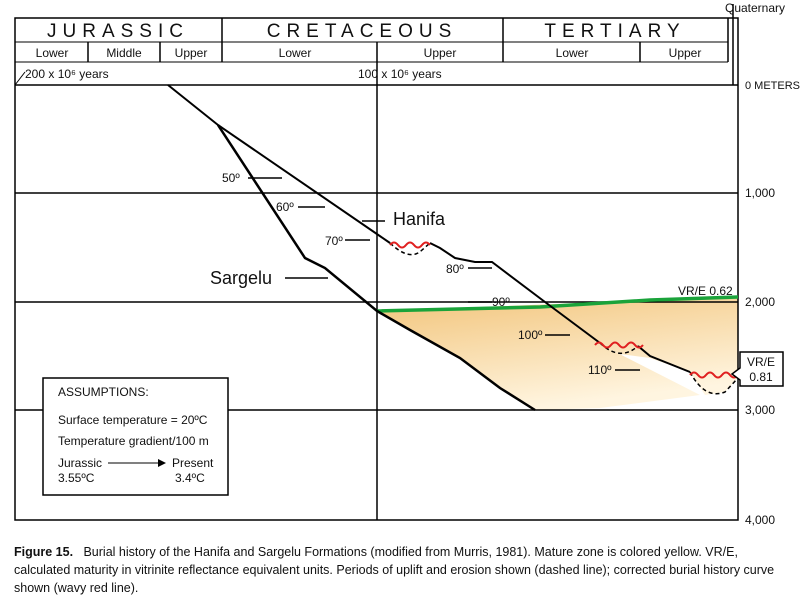 The width and height of the screenshot is (800, 604). I want to click on arrow-head, so click(162, 463).